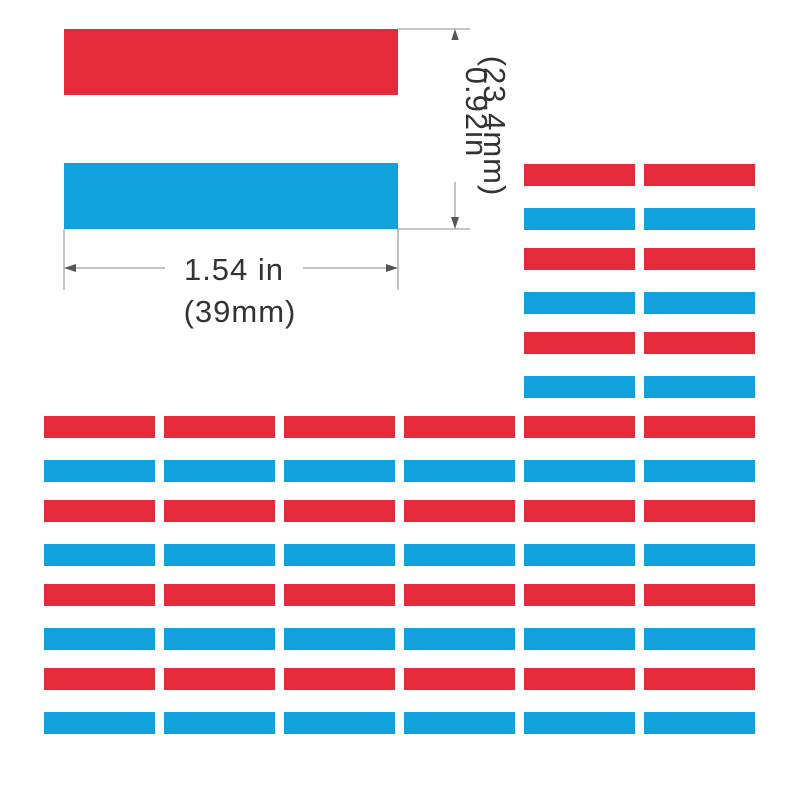  I want to click on height-label-mm: (23.4mm), so click(494, 126).